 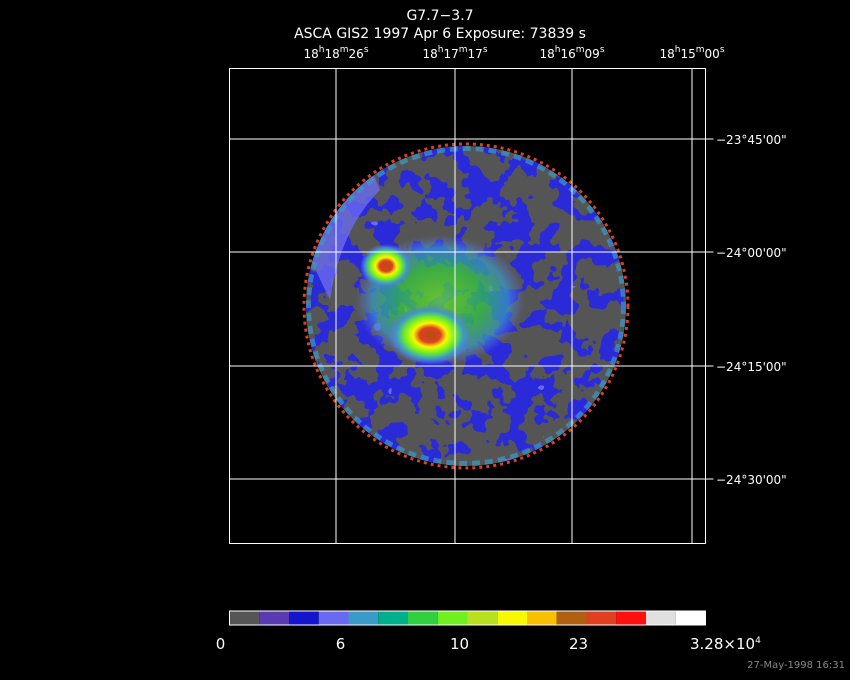 I want to click on colorbar-label: 3.28×104, so click(x=725, y=644).